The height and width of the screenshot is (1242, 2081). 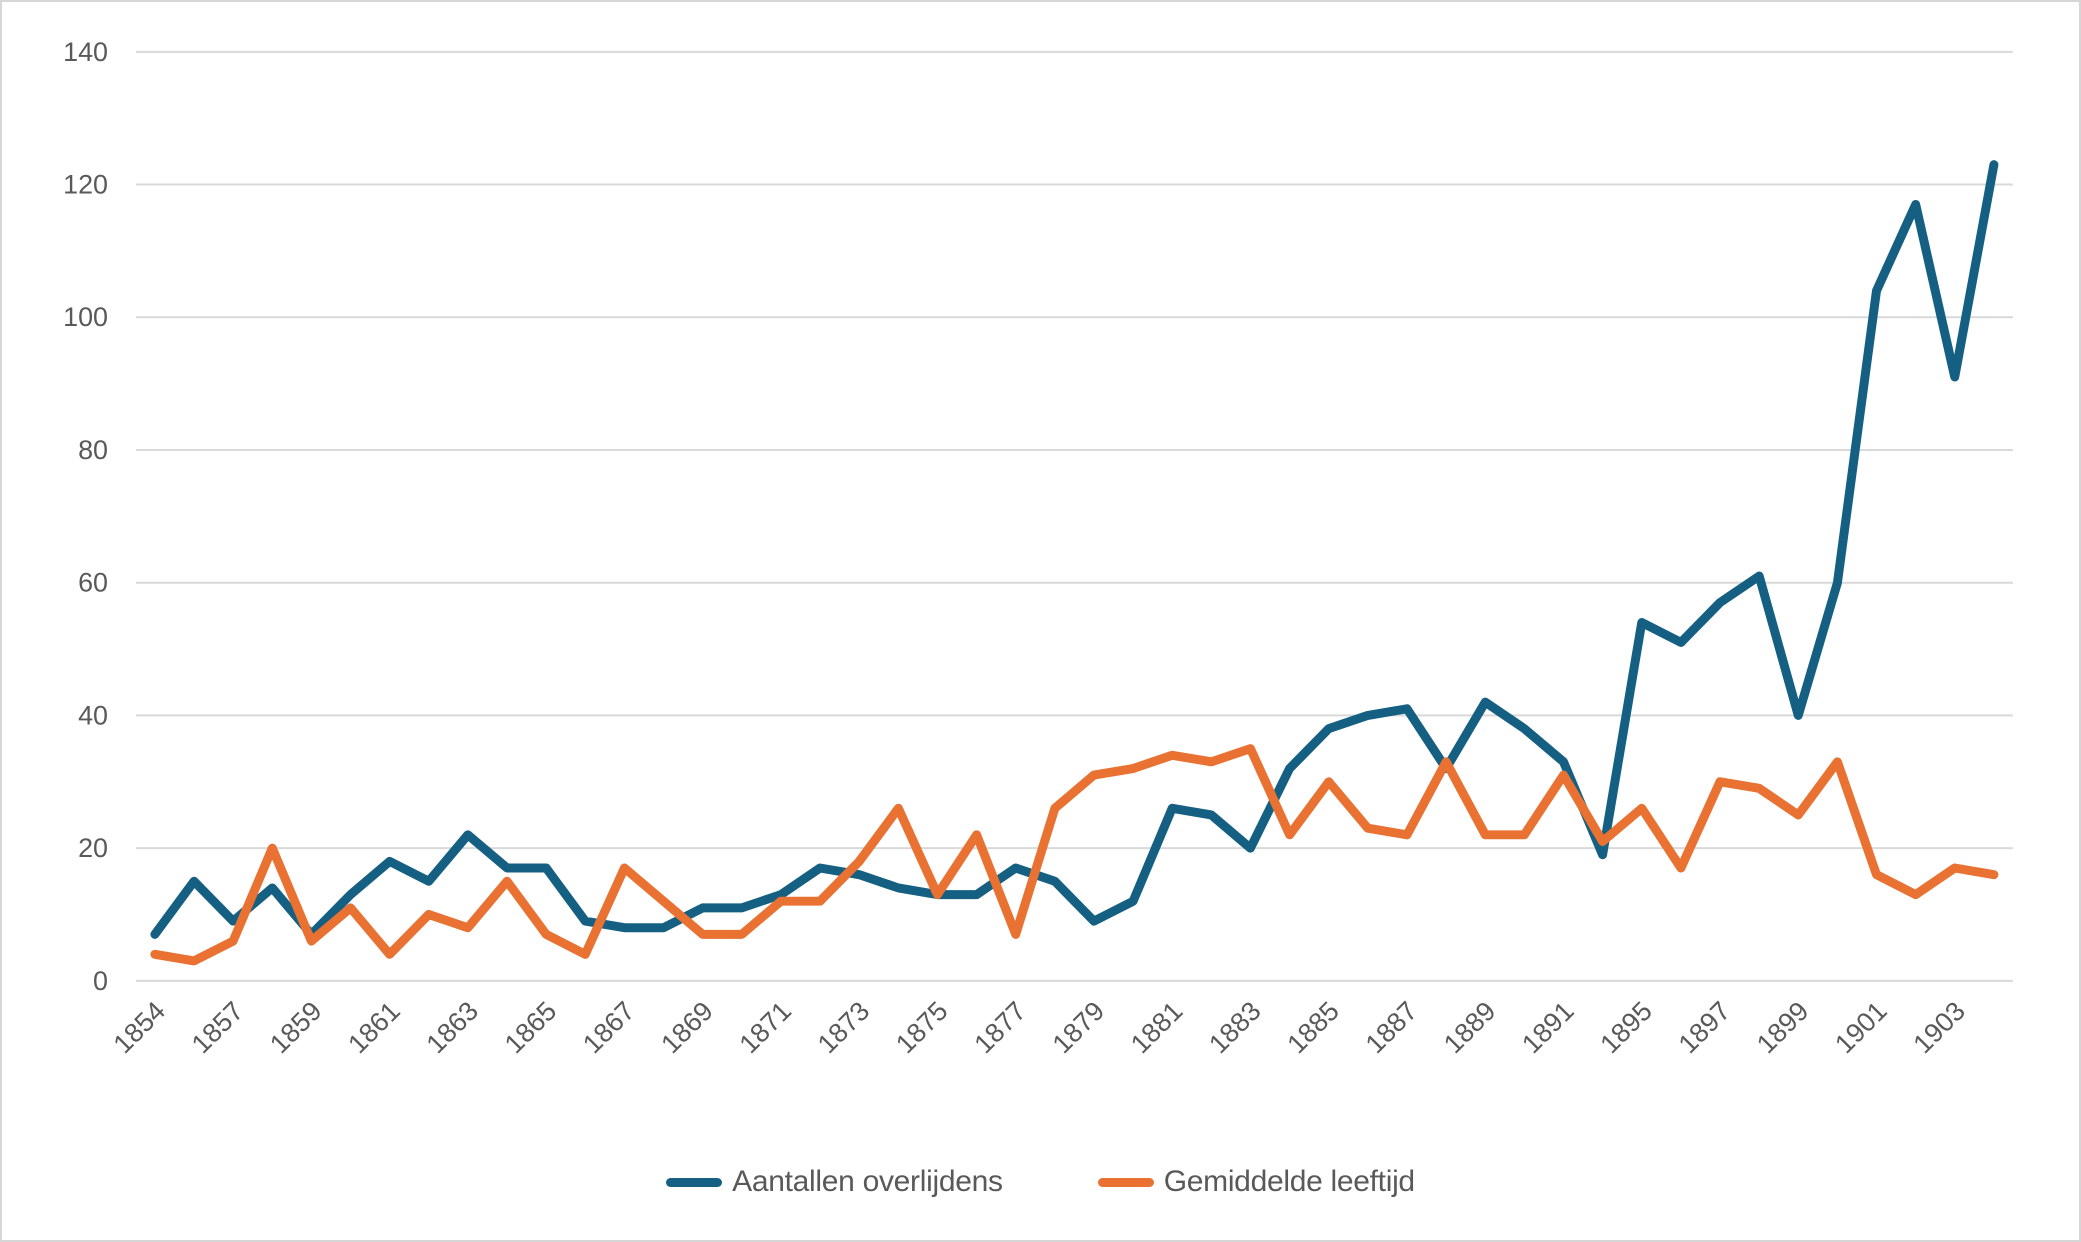 I want to click on x-axis-tick-label: 1863, so click(x=453, y=1028).